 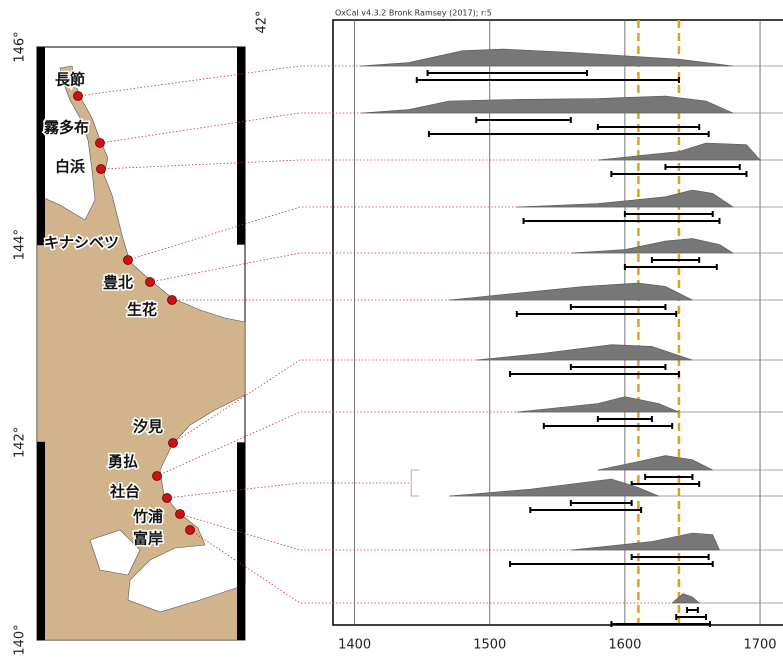 What do you see at coordinates (20, 244) in the screenshot?
I see `lat-tick-label: 144°` at bounding box center [20, 244].